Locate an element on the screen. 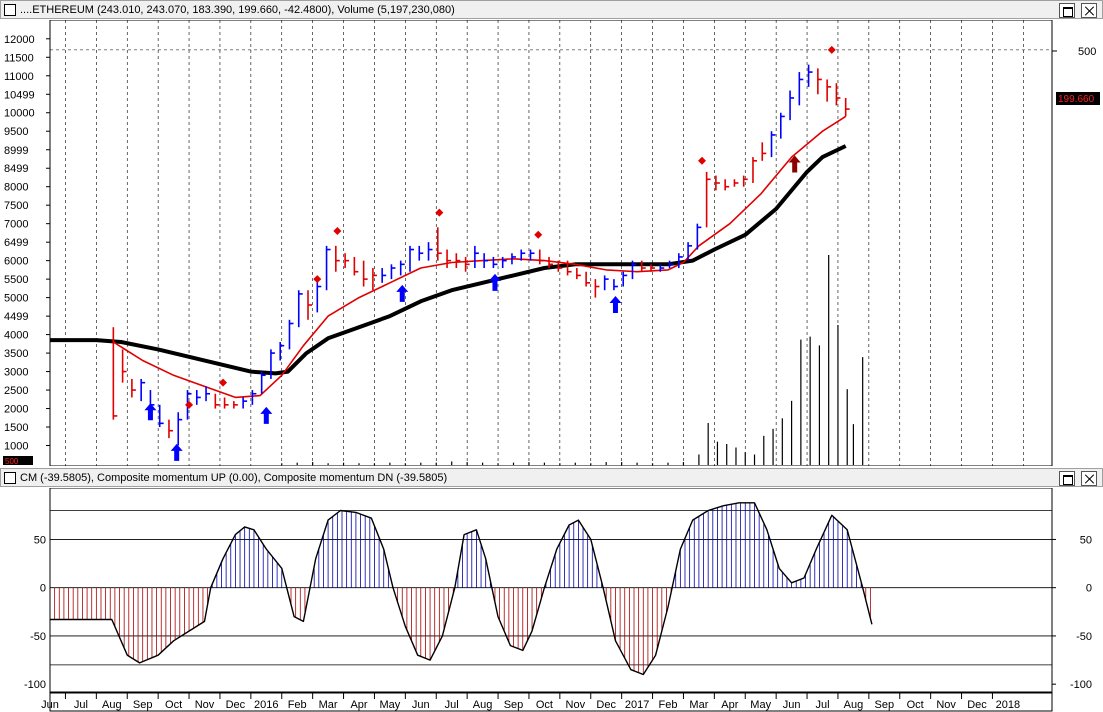 The image size is (1103, 712). price-tick-label: 7000 is located at coordinates (16, 225).